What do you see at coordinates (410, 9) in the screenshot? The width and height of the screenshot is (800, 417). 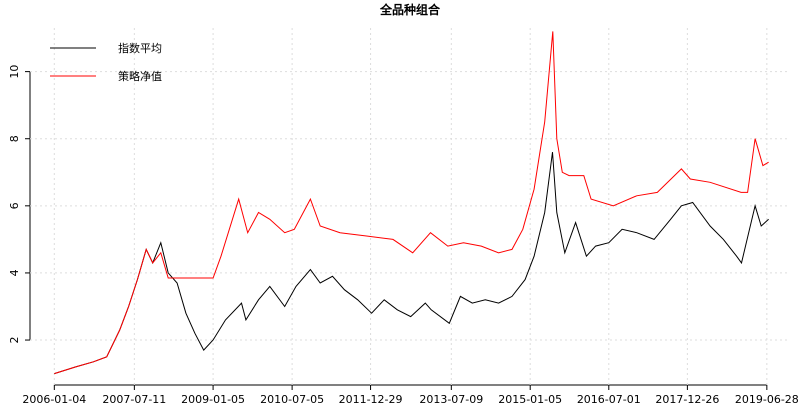 I see `chart-title: 全品种组合` at bounding box center [410, 9].